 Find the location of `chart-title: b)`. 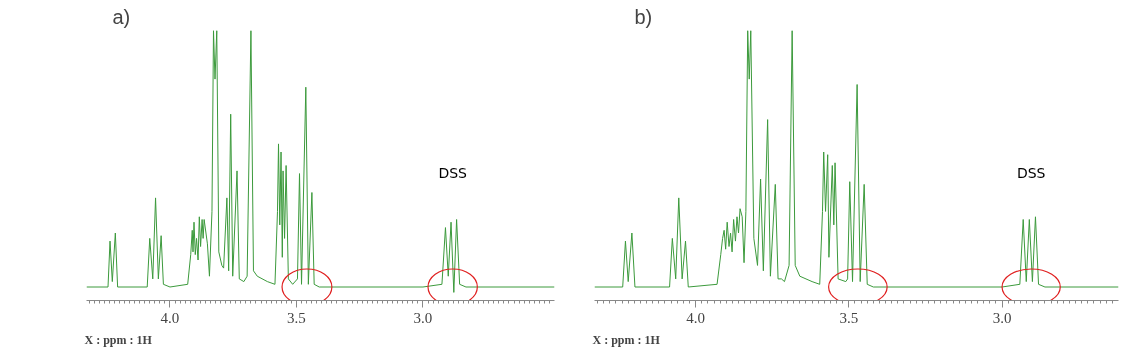

chart-title: b) is located at coordinates (643, 16).